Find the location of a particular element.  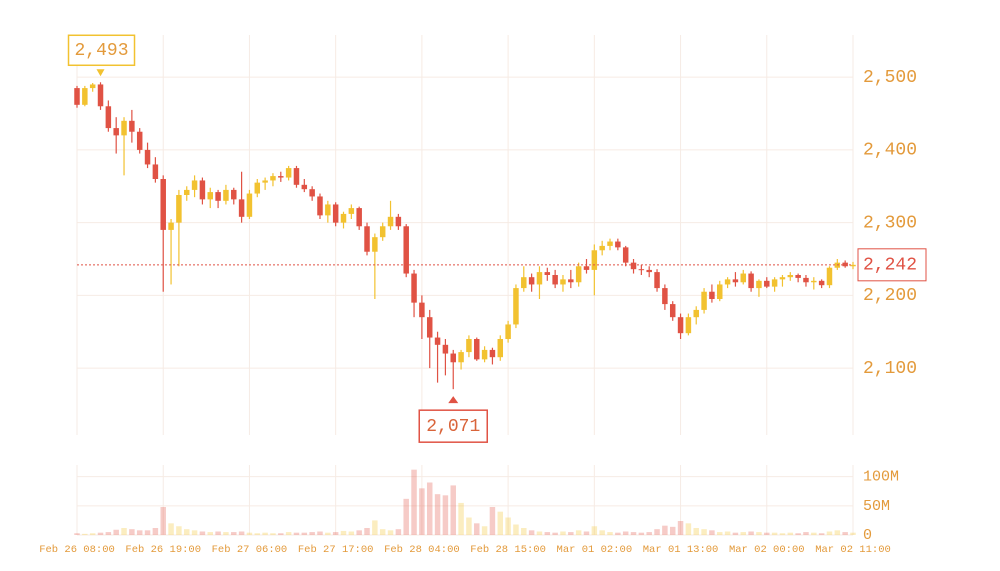

volume-tick-label: 100M is located at coordinates (881, 477).